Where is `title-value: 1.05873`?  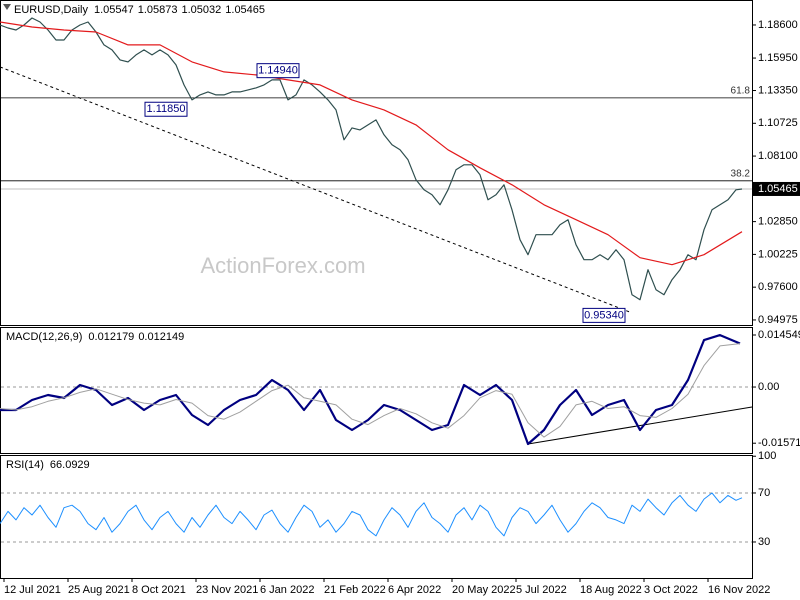 title-value: 1.05873 is located at coordinates (158, 10).